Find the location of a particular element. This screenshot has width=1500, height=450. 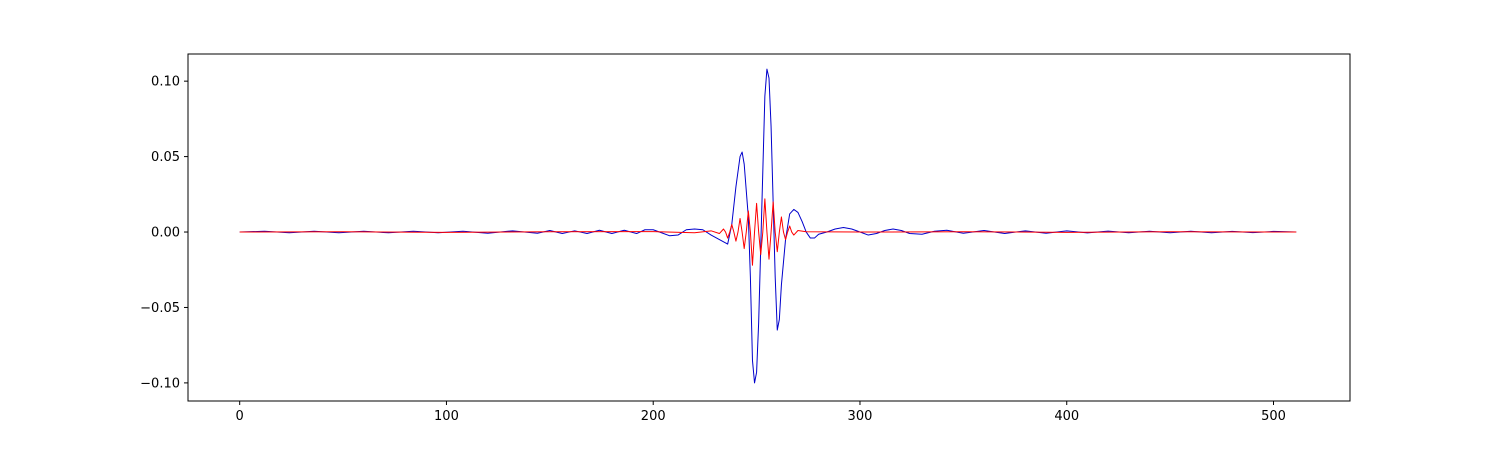

y-axis-ticks: −0.10 −0.05 0.00 0.05 0.10 is located at coordinates (164, 233).